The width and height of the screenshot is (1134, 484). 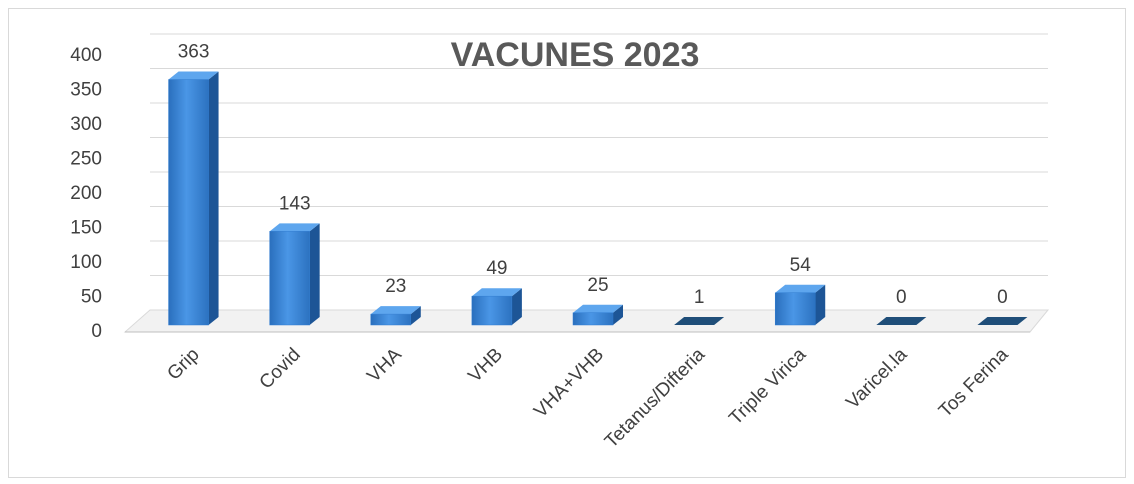 I want to click on y-tick-label: 100, so click(x=86, y=262).